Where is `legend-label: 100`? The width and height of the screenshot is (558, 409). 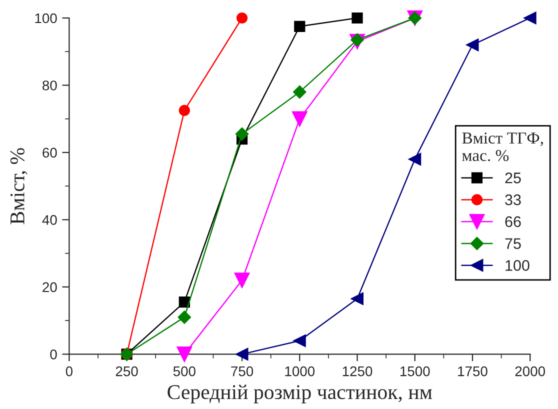
legend-label: 100 is located at coordinates (518, 265).